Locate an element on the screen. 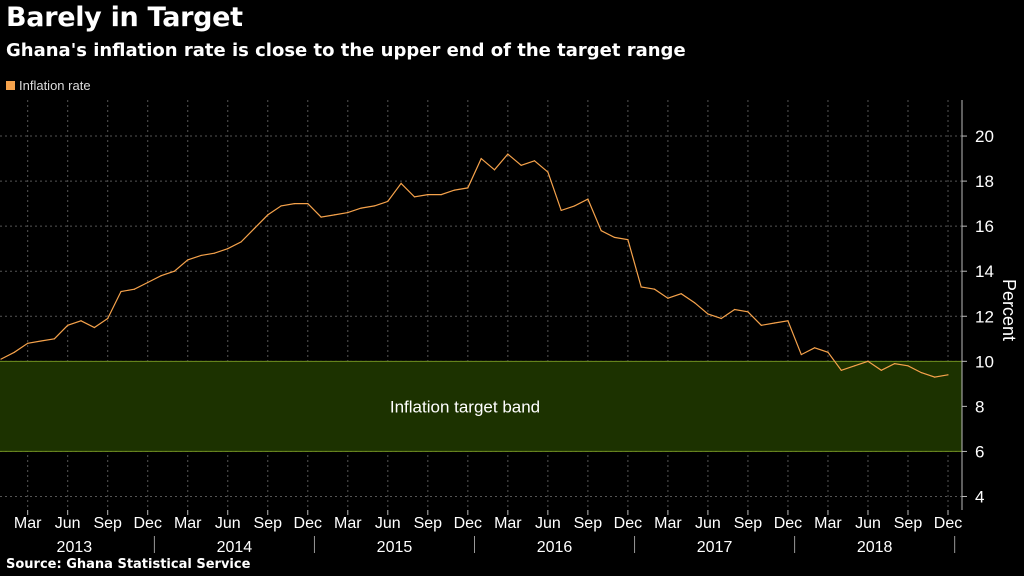 This screenshot has width=1024, height=576. chart-legend: Inflation rate is located at coordinates (48, 85).